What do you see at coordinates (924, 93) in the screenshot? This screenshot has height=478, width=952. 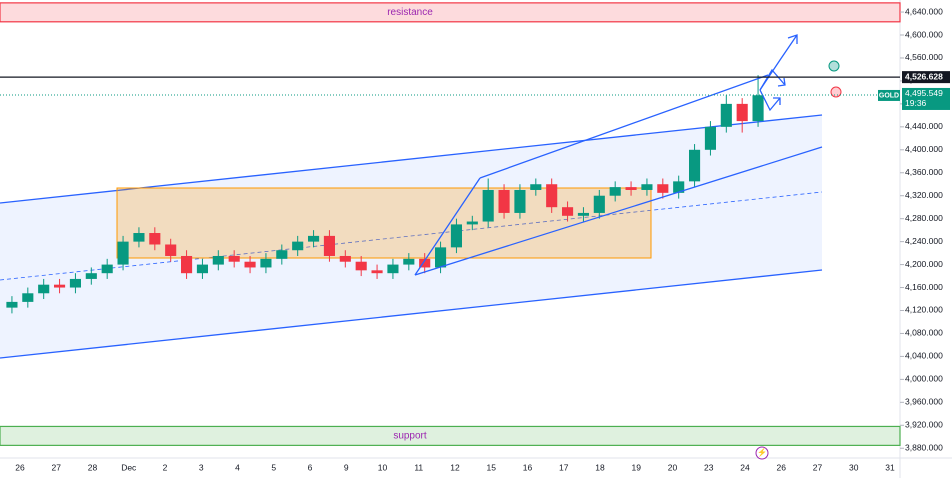 I see `last-price-label: 4,495.549` at bounding box center [924, 93].